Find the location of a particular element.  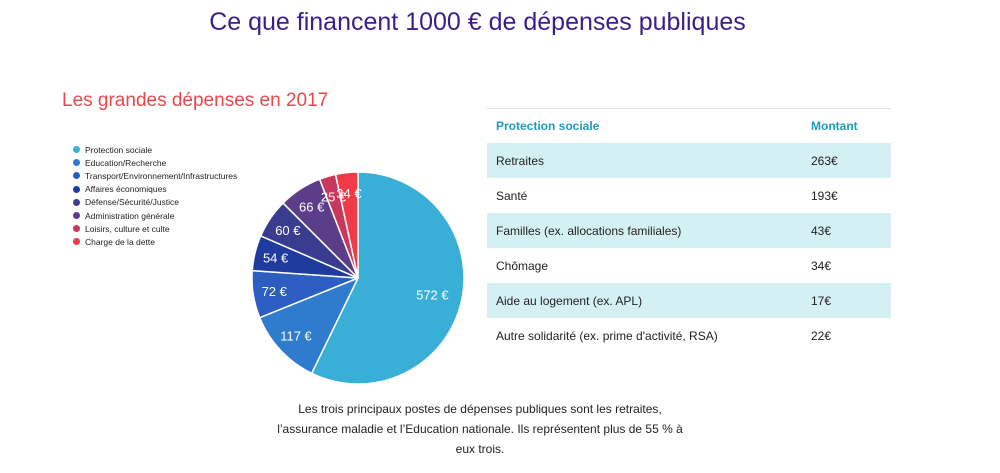

pie-chart: 572 € 117 € 72 € 54 € 60 € 66 €25 €34 € is located at coordinates (358, 278).